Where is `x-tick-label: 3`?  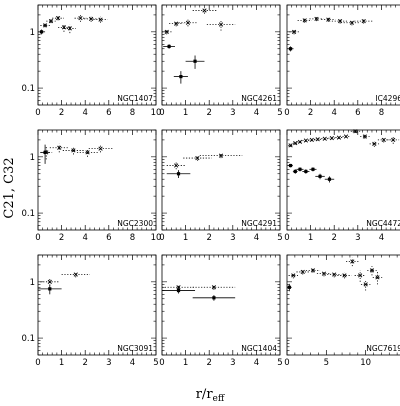 x-tick-label: 3 is located at coordinates (232, 363).